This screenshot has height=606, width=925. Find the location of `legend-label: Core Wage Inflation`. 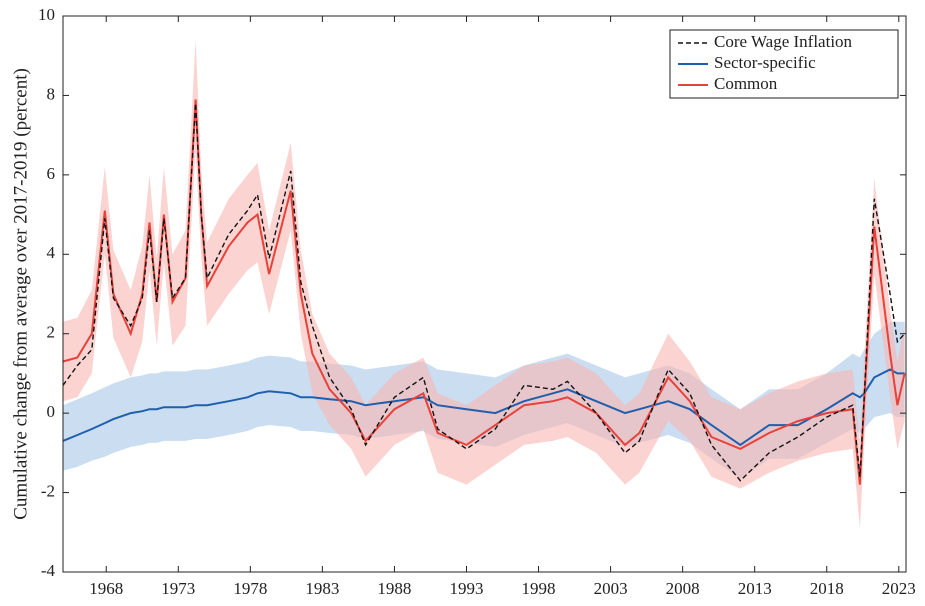

legend-label: Core Wage Inflation is located at coordinates (783, 41).